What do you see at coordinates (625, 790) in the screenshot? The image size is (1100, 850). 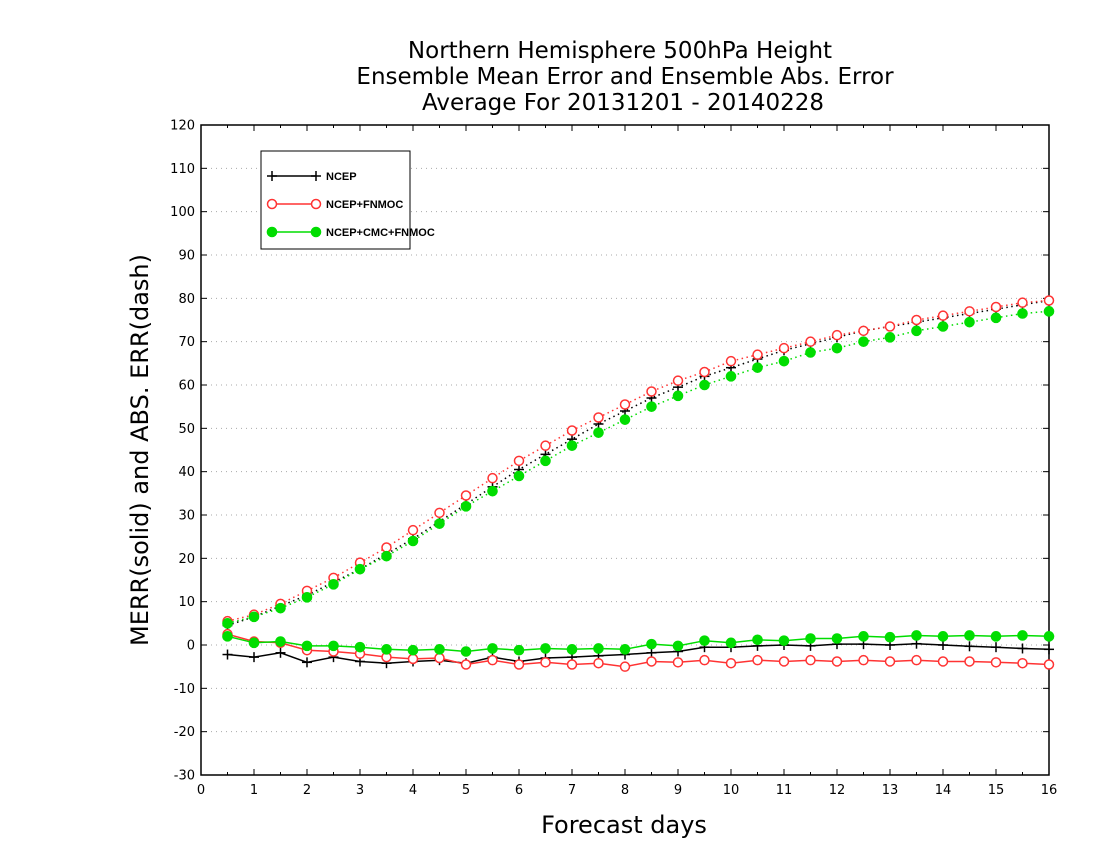 I see `x-tick-label: 8` at bounding box center [625, 790].